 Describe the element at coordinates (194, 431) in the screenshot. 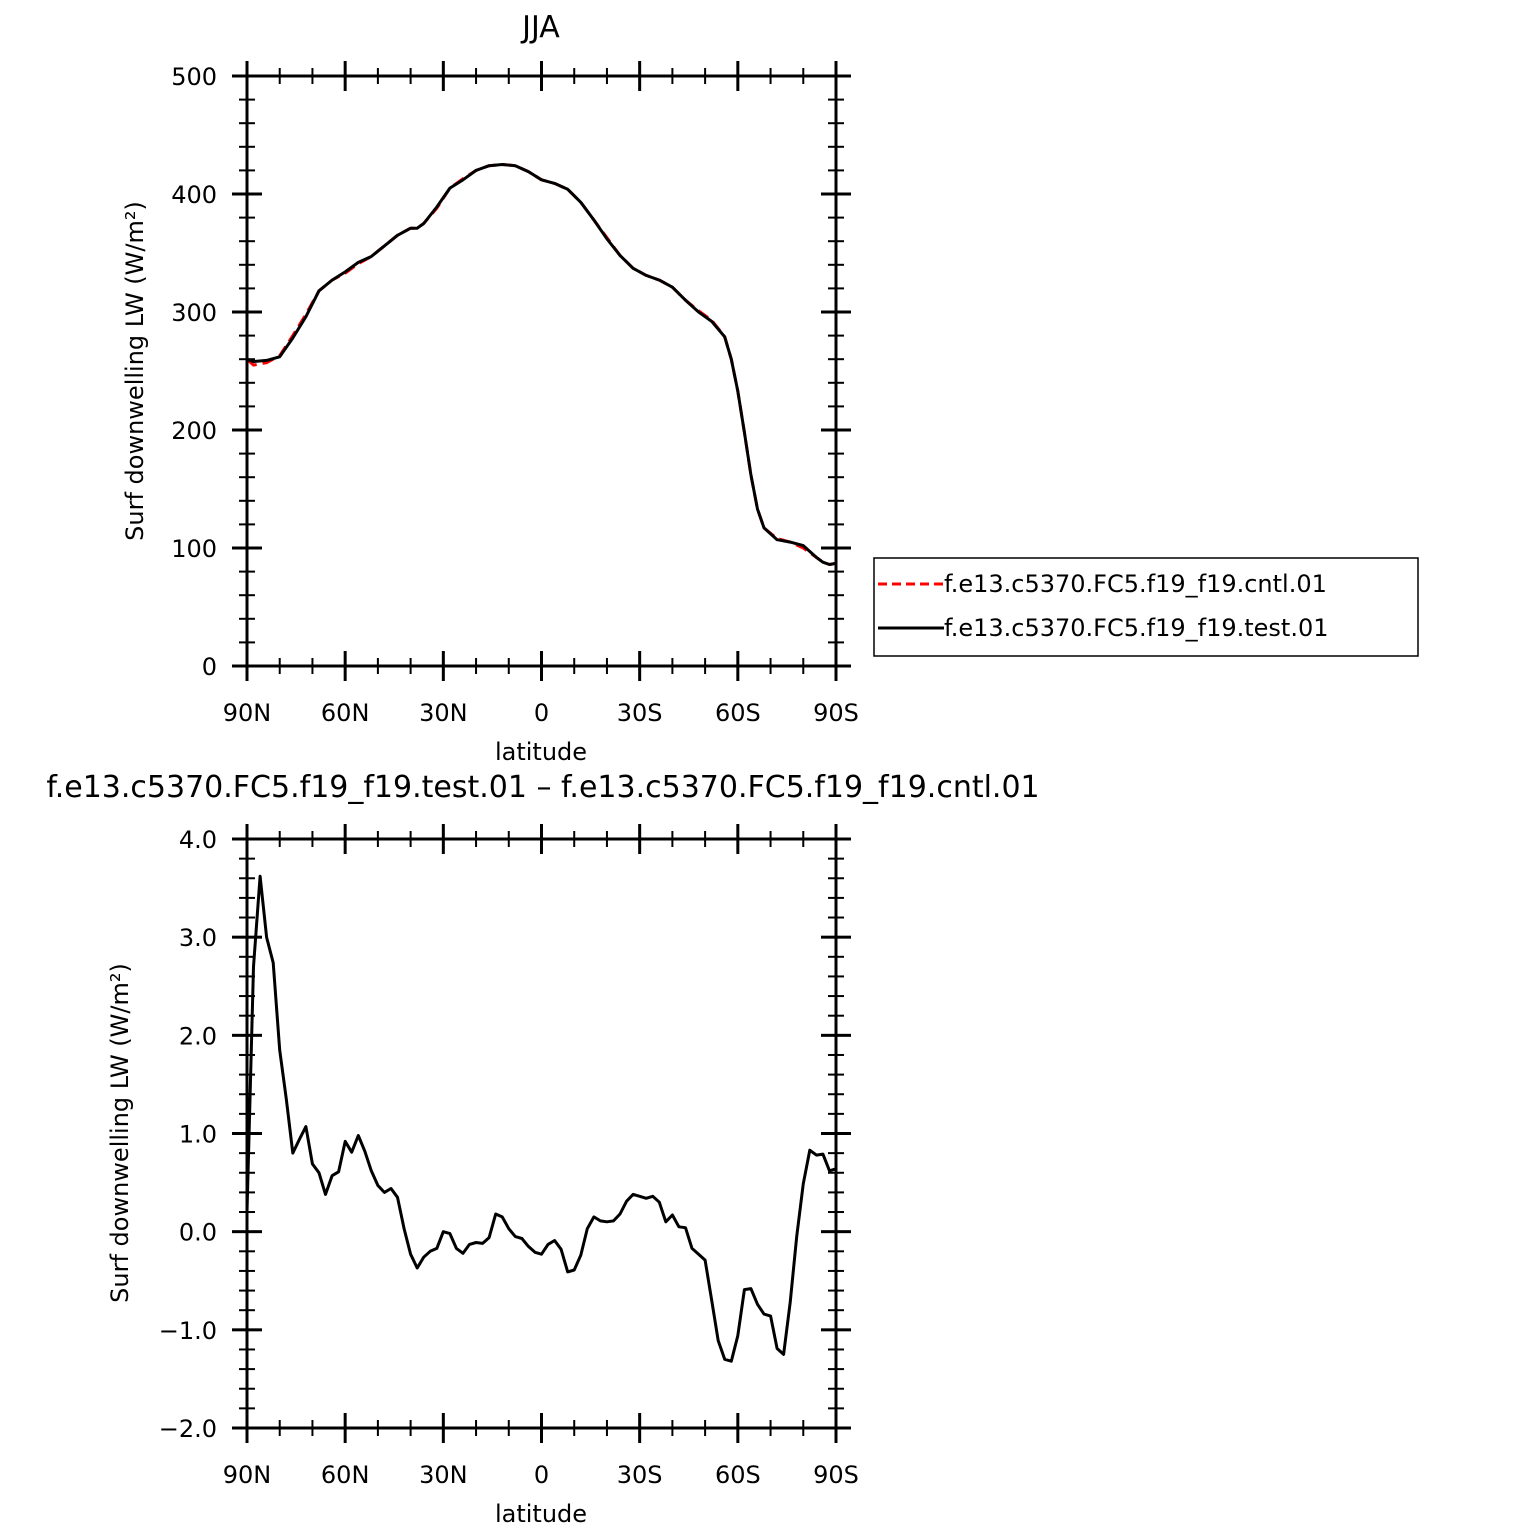

I see `top-y-tick-label: 200` at that location.